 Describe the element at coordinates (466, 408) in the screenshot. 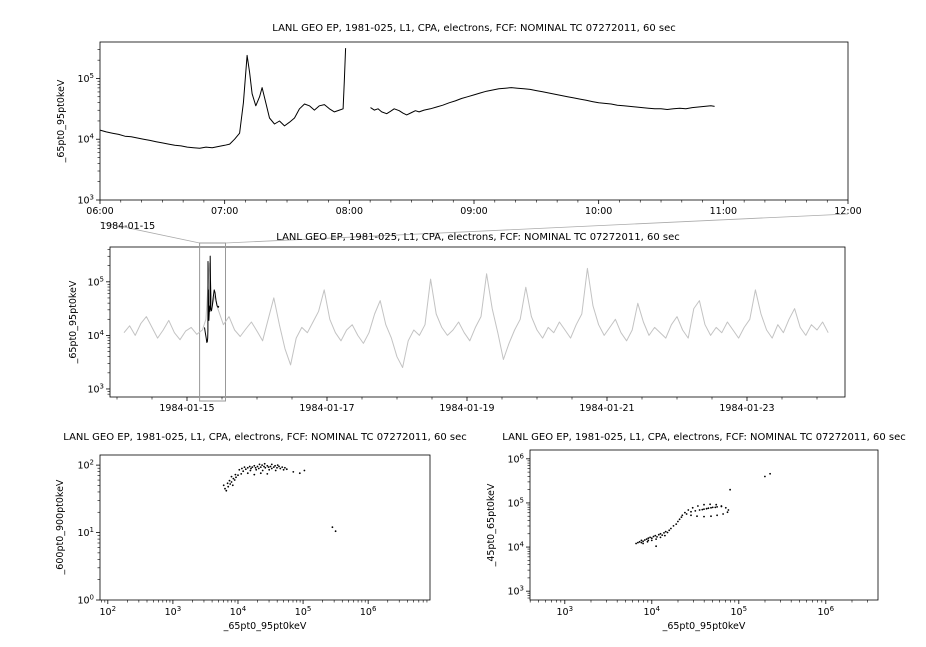

I see `svg-text: 1984-01-19` at that location.